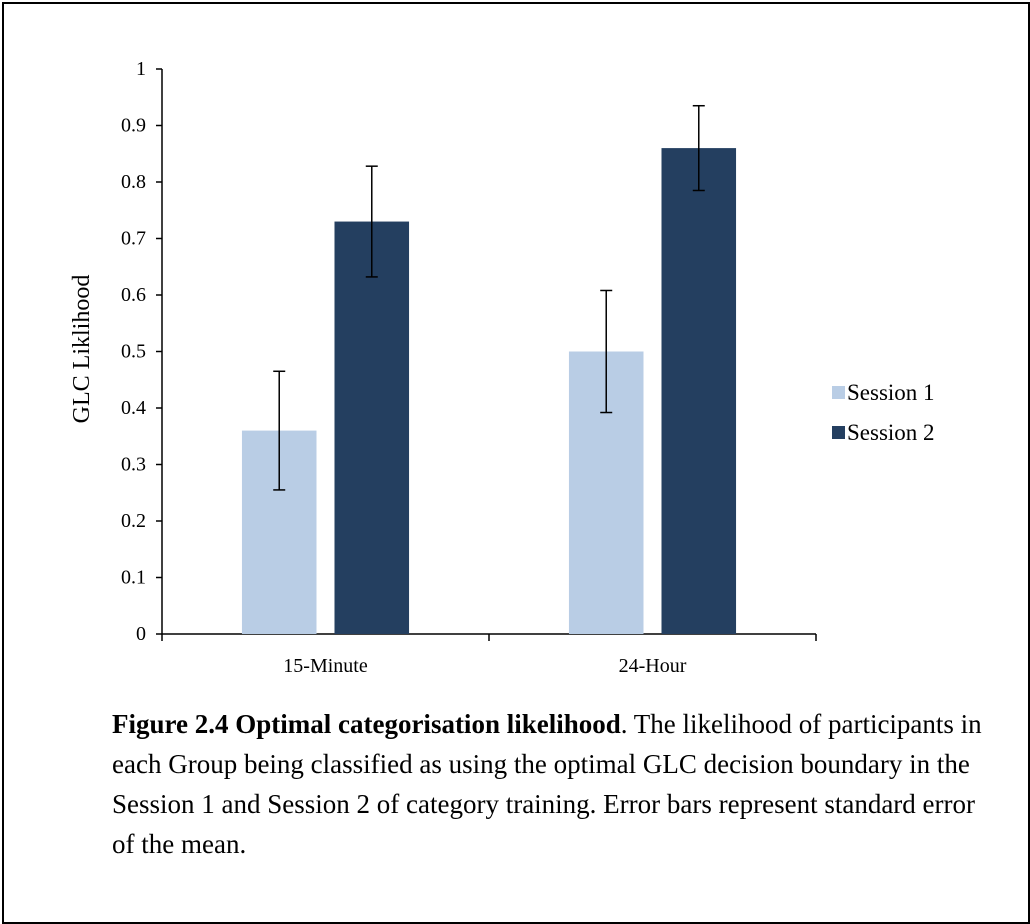  Describe the element at coordinates (653, 666) in the screenshot. I see `x-tick-label: 24-Hour` at that location.